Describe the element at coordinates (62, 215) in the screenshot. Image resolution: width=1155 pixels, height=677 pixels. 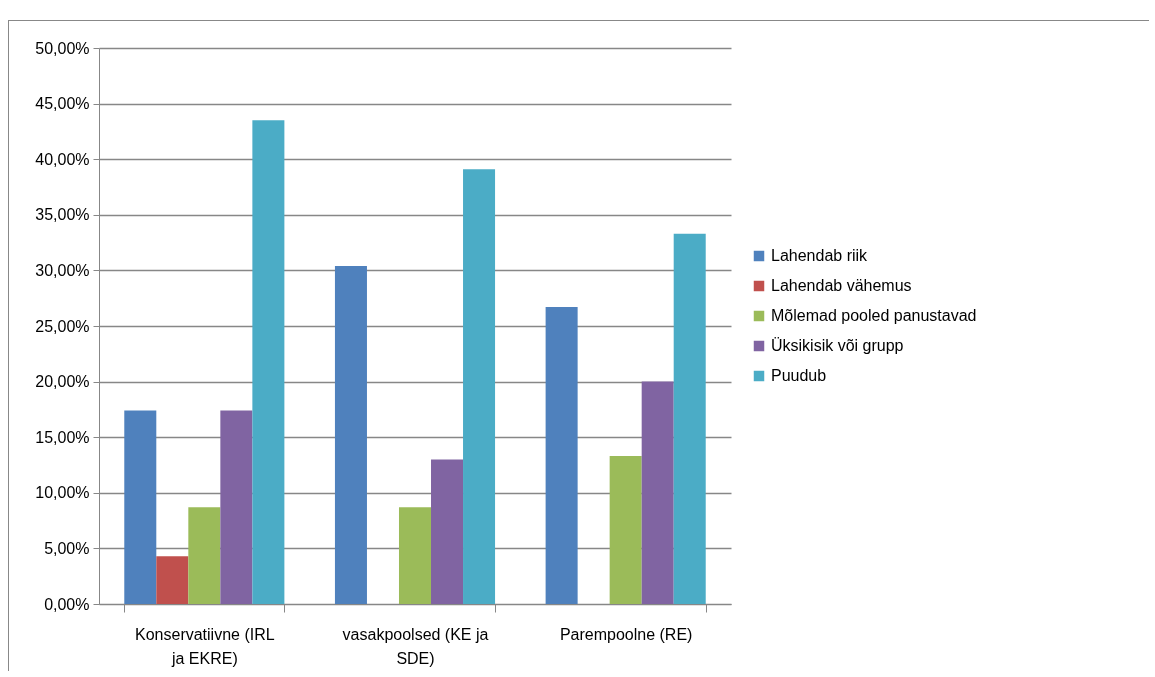
I see `y-tick-label: 35,00%` at that location.